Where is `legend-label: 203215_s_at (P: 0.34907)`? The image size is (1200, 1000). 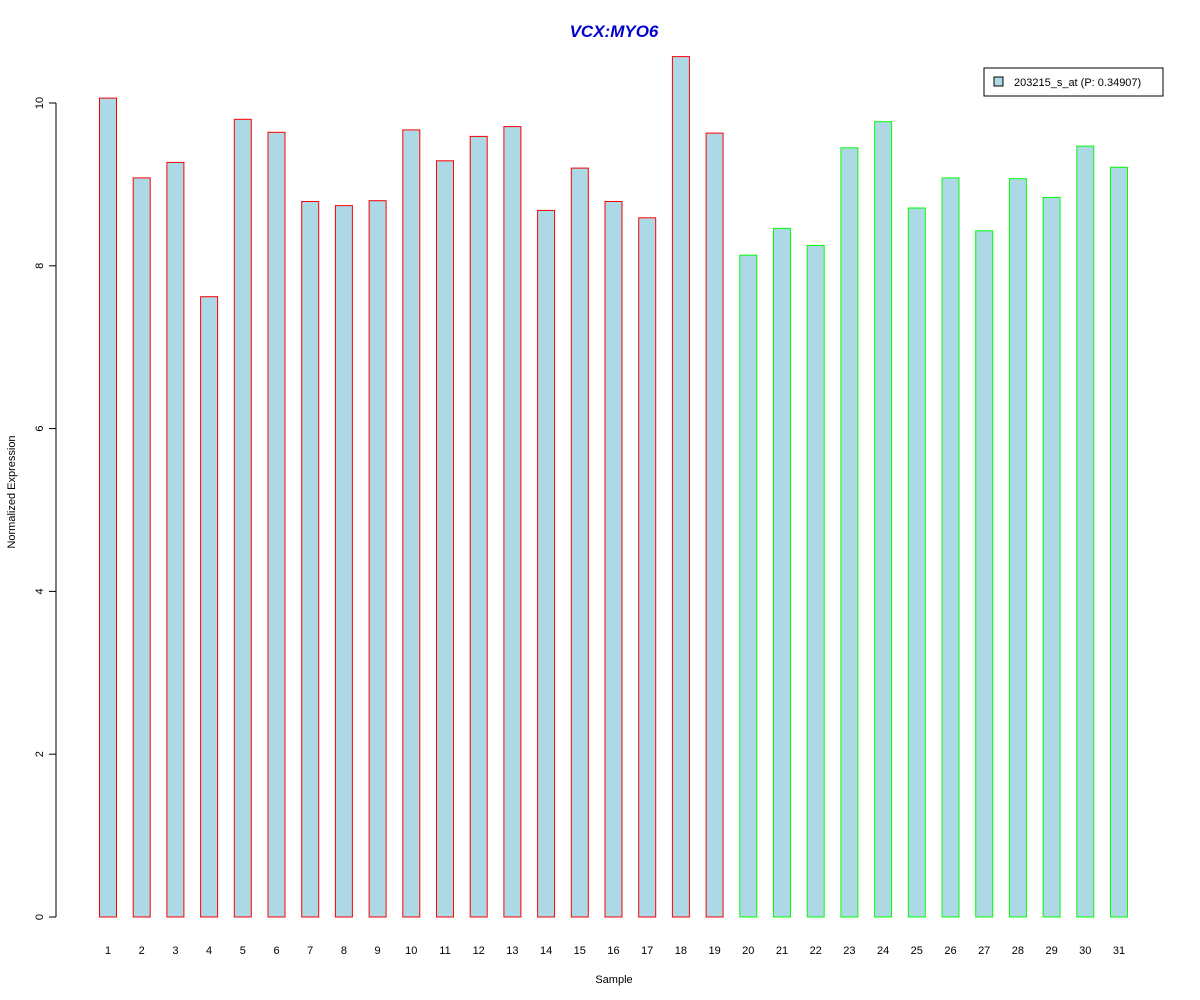 legend-label: 203215_s_at (P: 0.34907) is located at coordinates (1077, 83).